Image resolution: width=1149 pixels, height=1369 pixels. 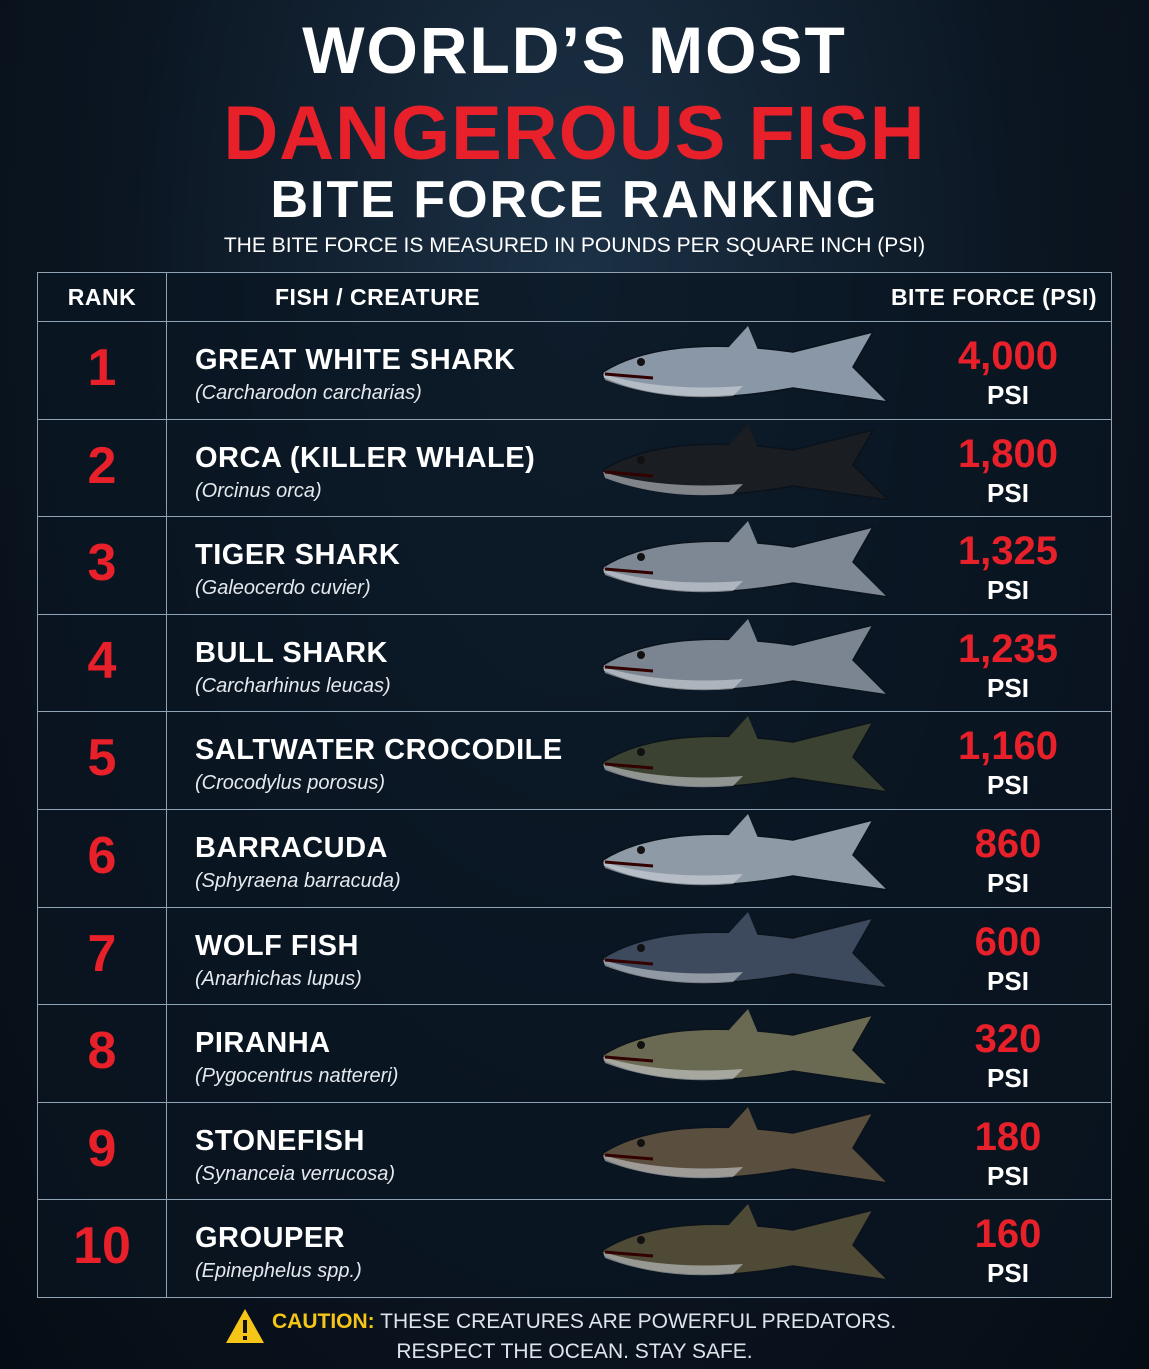 What do you see at coordinates (291, 652) in the screenshot?
I see `creature-name: BULL SHARK` at bounding box center [291, 652].